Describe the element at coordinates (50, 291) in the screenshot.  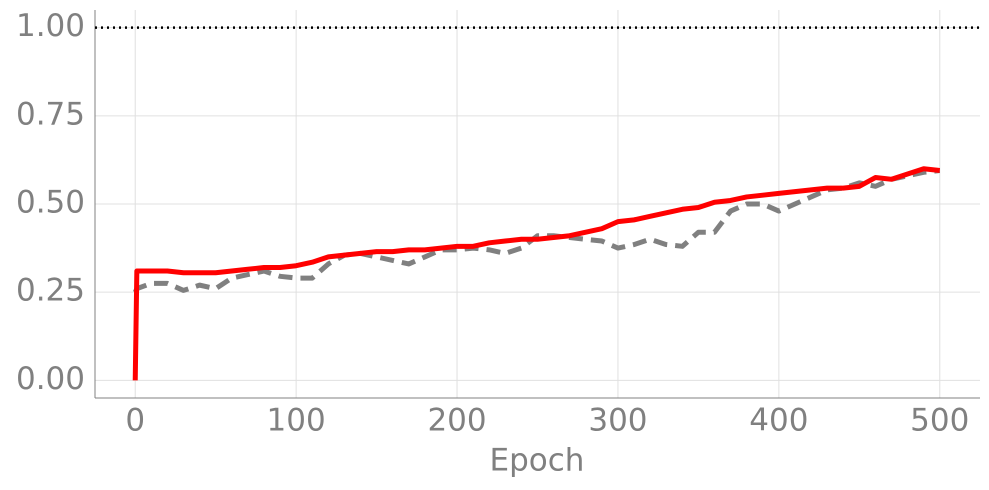
I see `y-tick-label: 0.25` at that location.